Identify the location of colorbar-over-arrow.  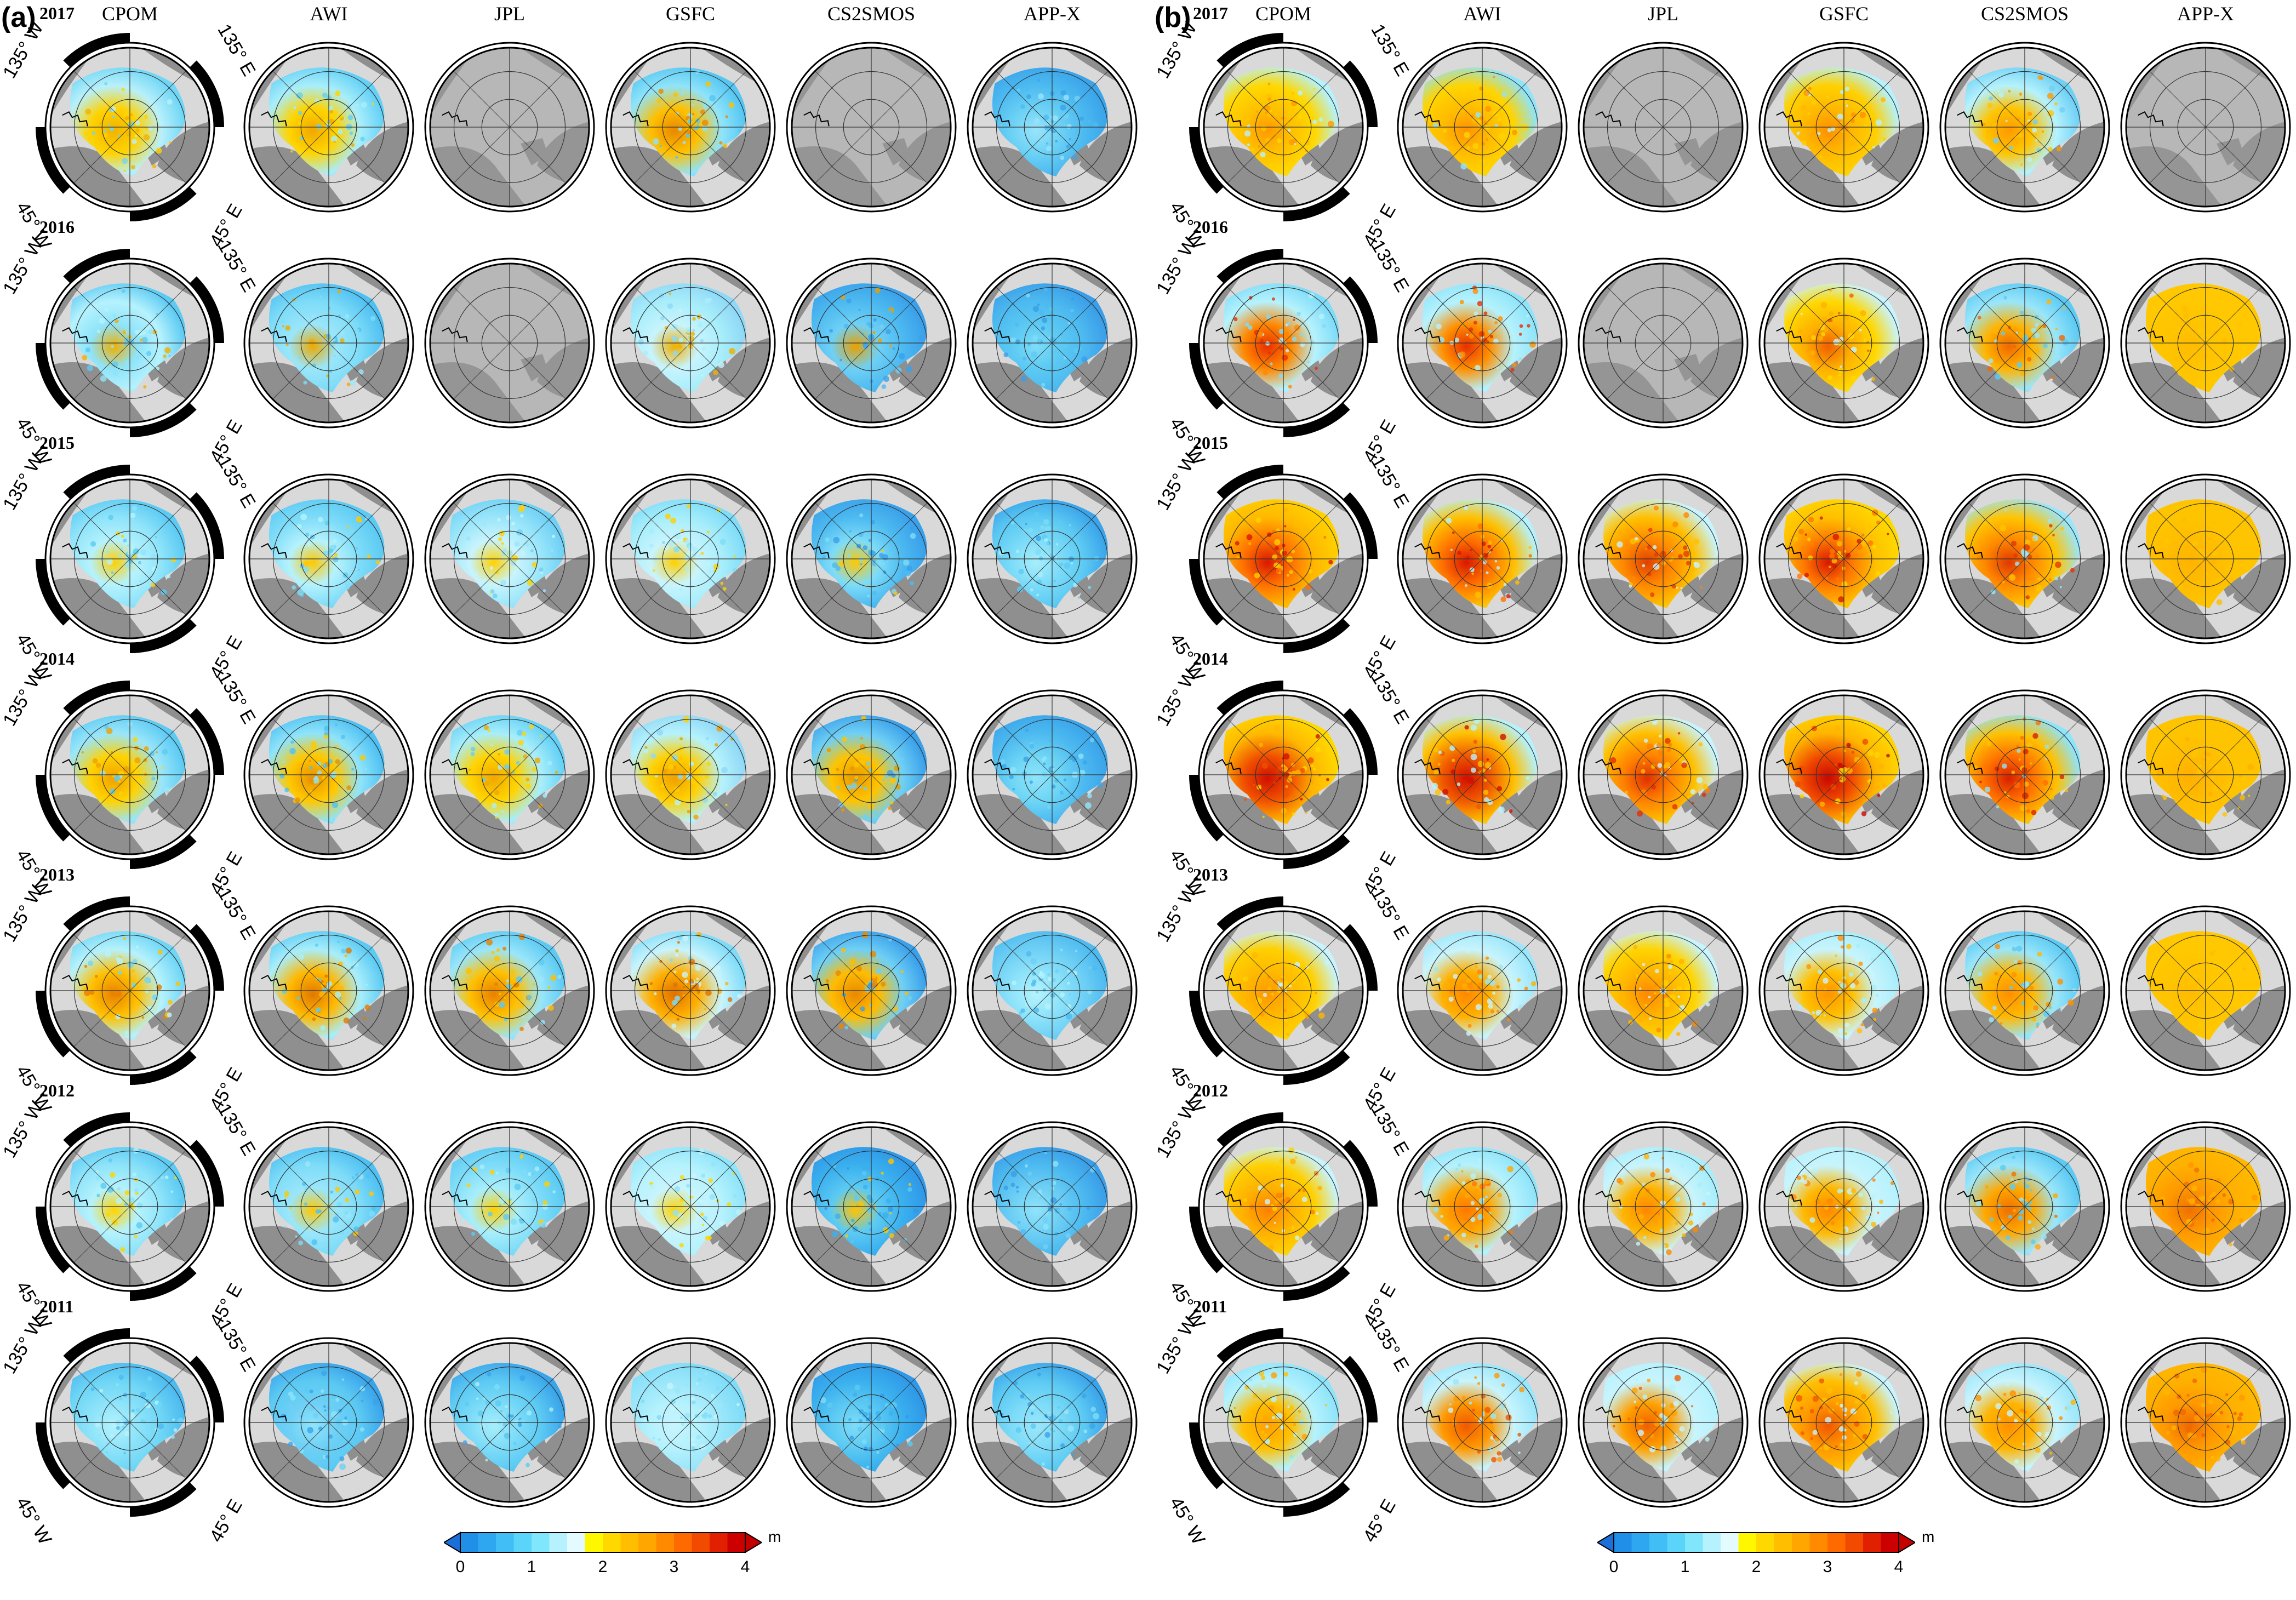
(1906, 1542).